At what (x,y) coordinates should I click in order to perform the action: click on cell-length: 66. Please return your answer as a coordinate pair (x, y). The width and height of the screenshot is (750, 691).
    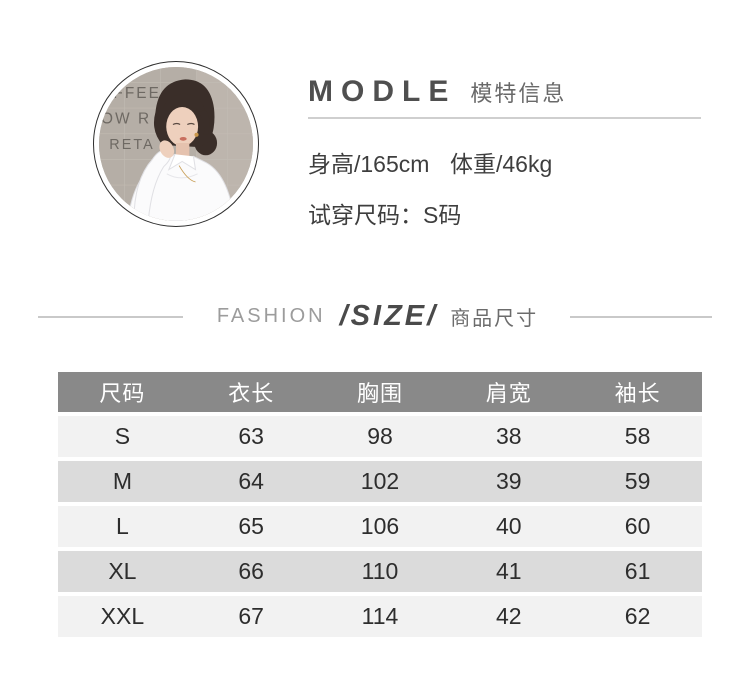
    Looking at the image, I should click on (251, 571).